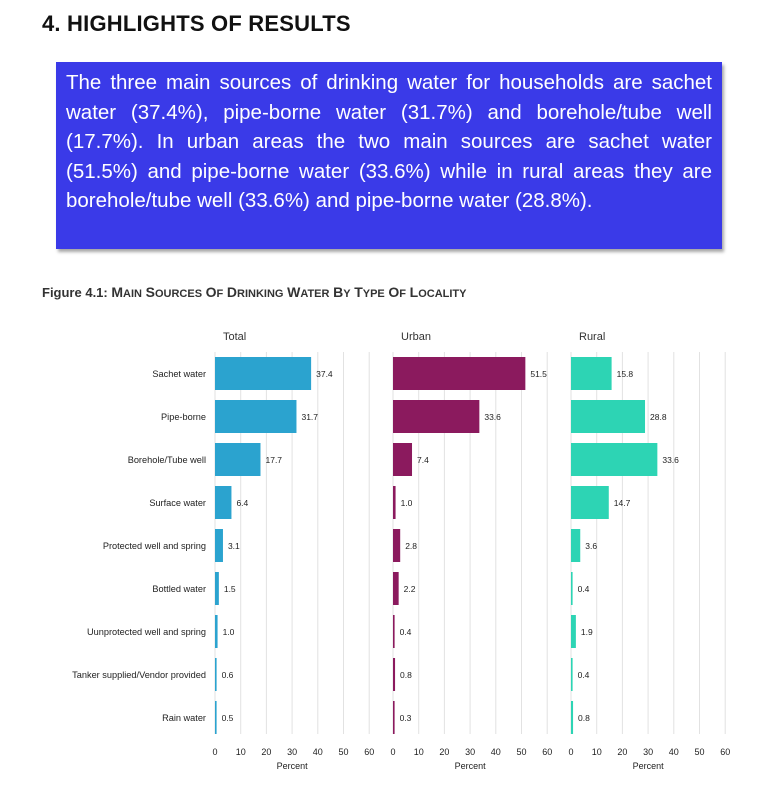 This screenshot has width=781, height=786. Describe the element at coordinates (699, 752) in the screenshot. I see `rural-tick-label: 50` at that location.